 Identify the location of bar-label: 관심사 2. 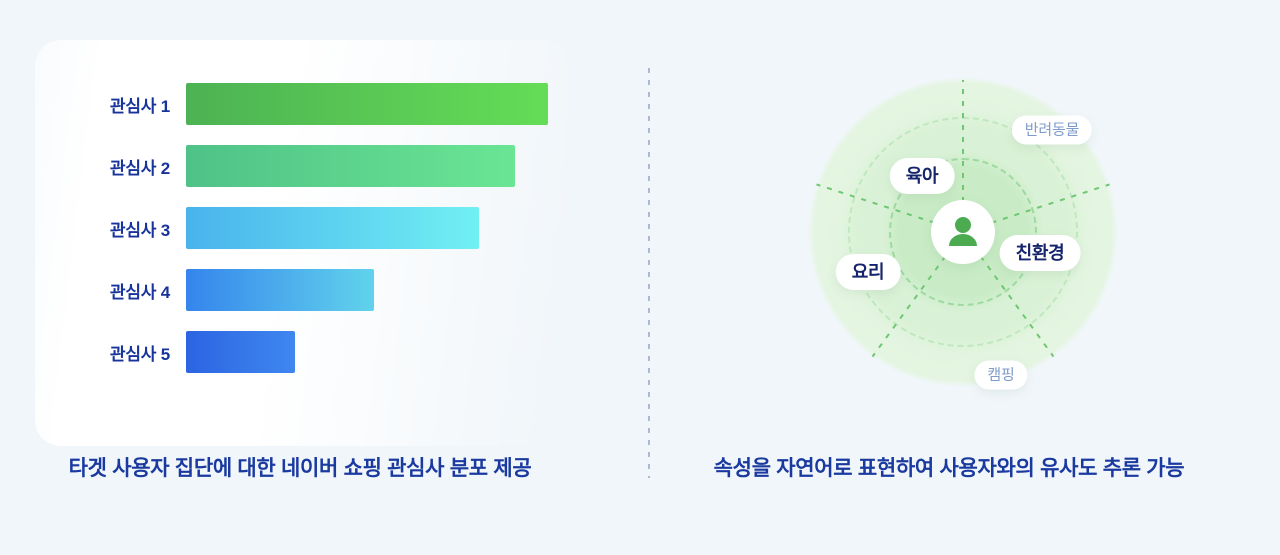
(139, 168).